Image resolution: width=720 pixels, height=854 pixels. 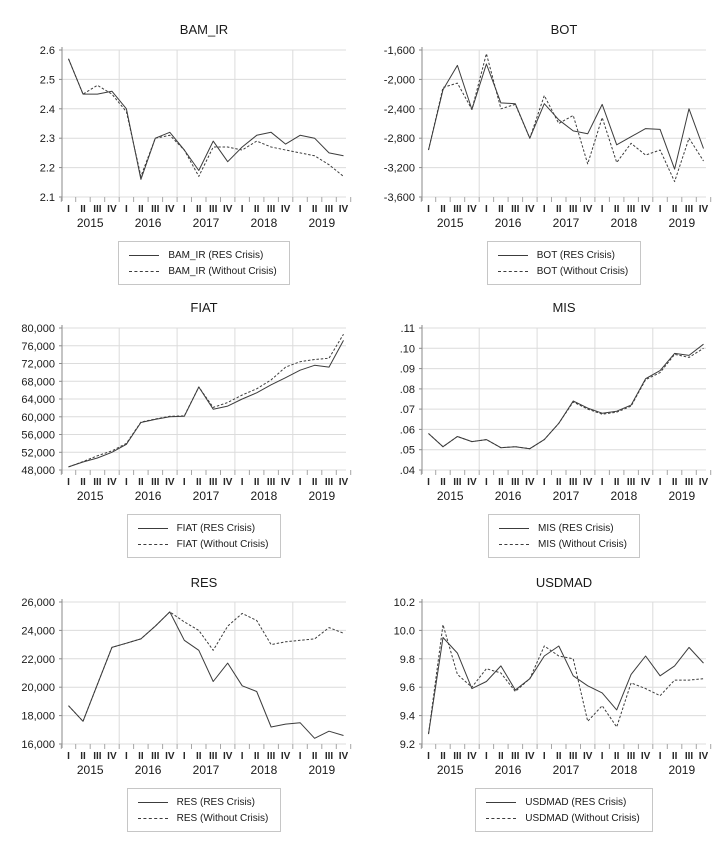 I want to click on legend-row: USDMAD (Without Crisis), so click(x=563, y=818).